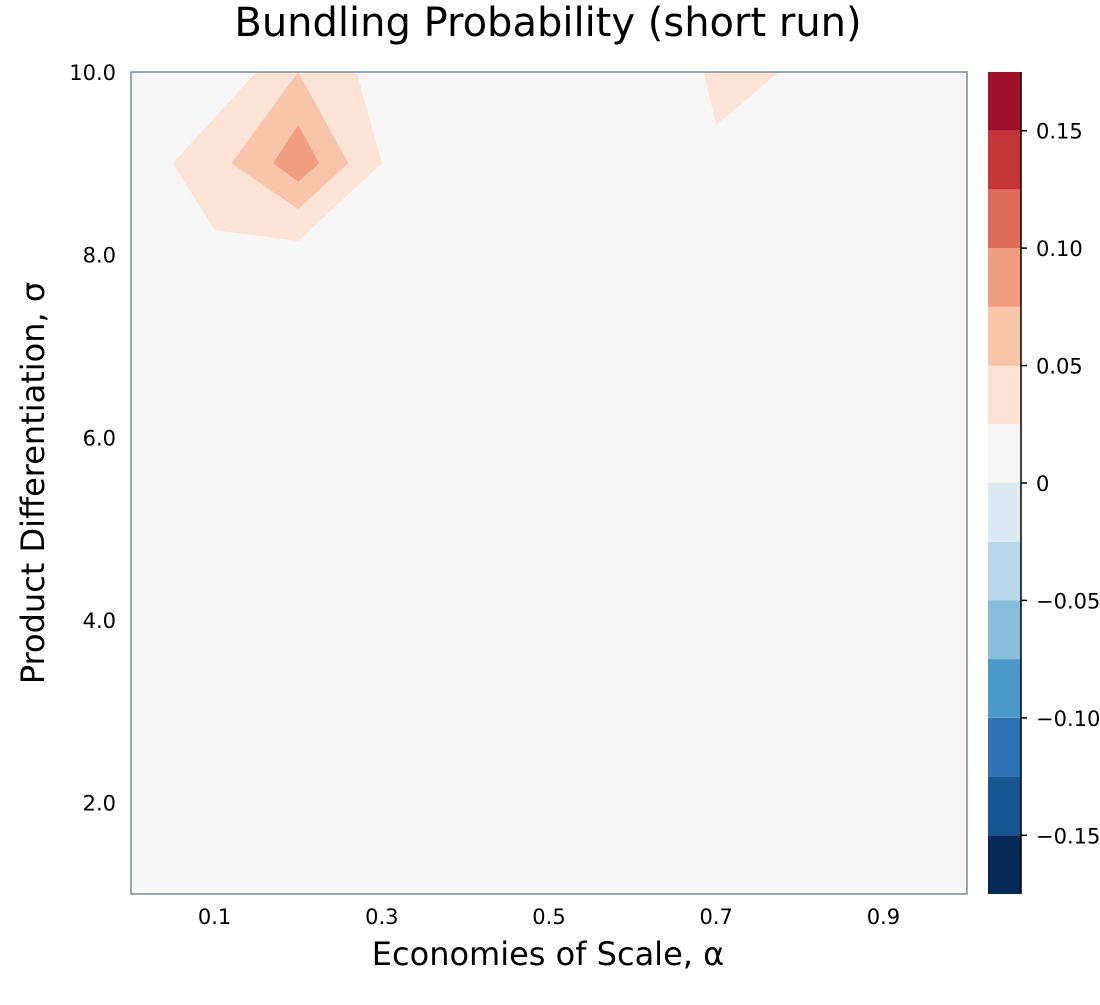 The width and height of the screenshot is (1100, 1005). I want to click on y-tick-label: 6.0, so click(99, 438).